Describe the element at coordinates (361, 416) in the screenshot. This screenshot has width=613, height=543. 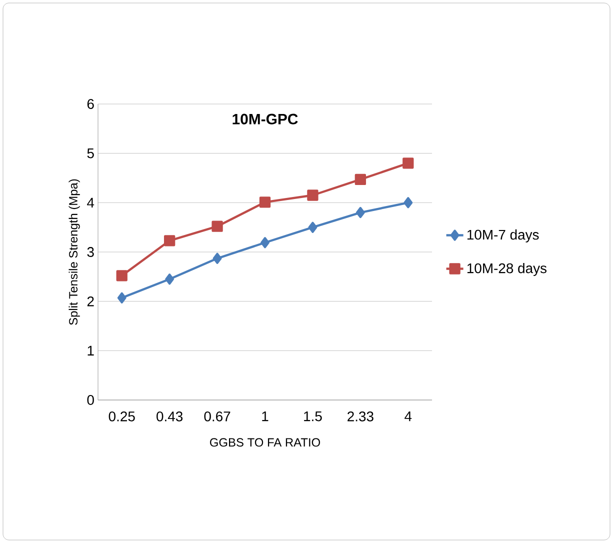
I see `x-tick-label: 2.33` at that location.